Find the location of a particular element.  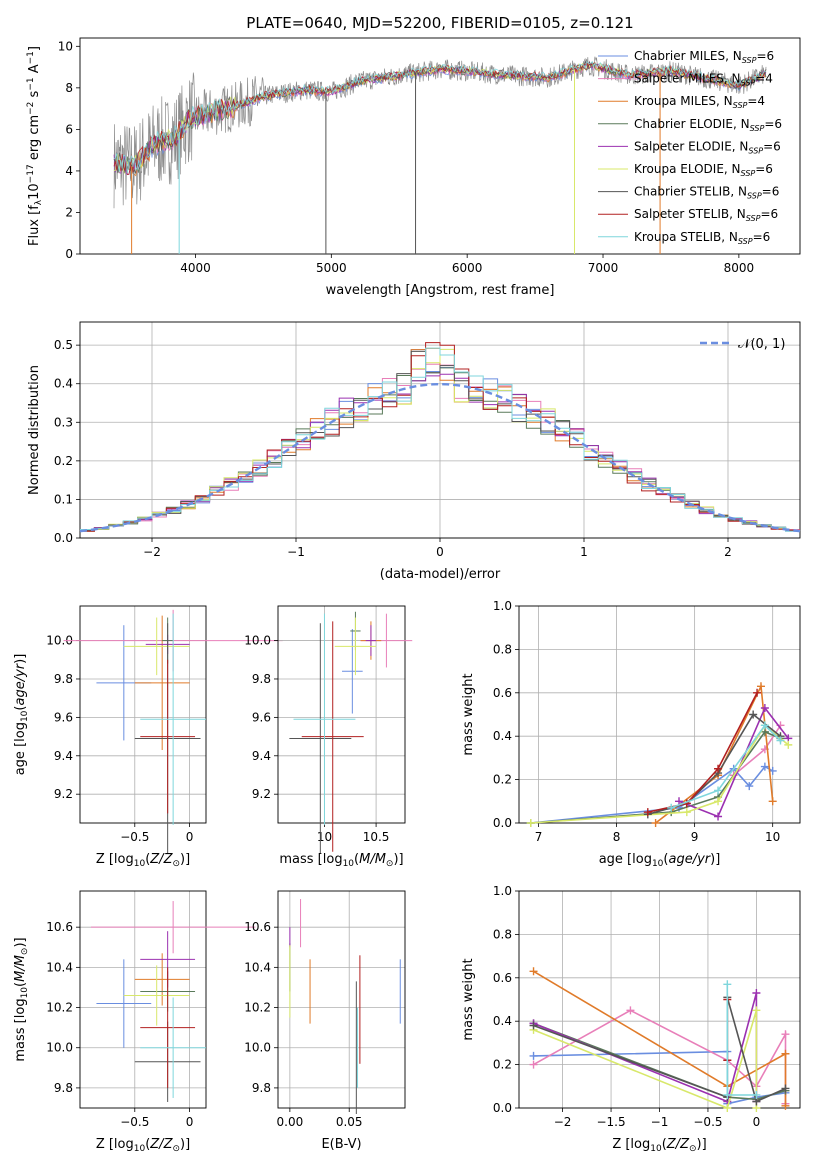

weight-marker-chabrier_miles is located at coordinates (764, 766).